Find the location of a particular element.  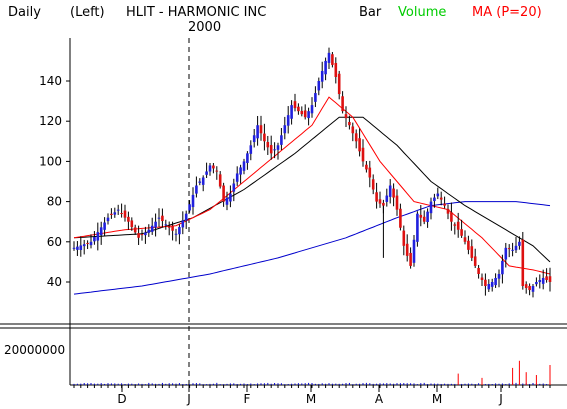

y-tick-label: 80 is located at coordinates (54, 202).